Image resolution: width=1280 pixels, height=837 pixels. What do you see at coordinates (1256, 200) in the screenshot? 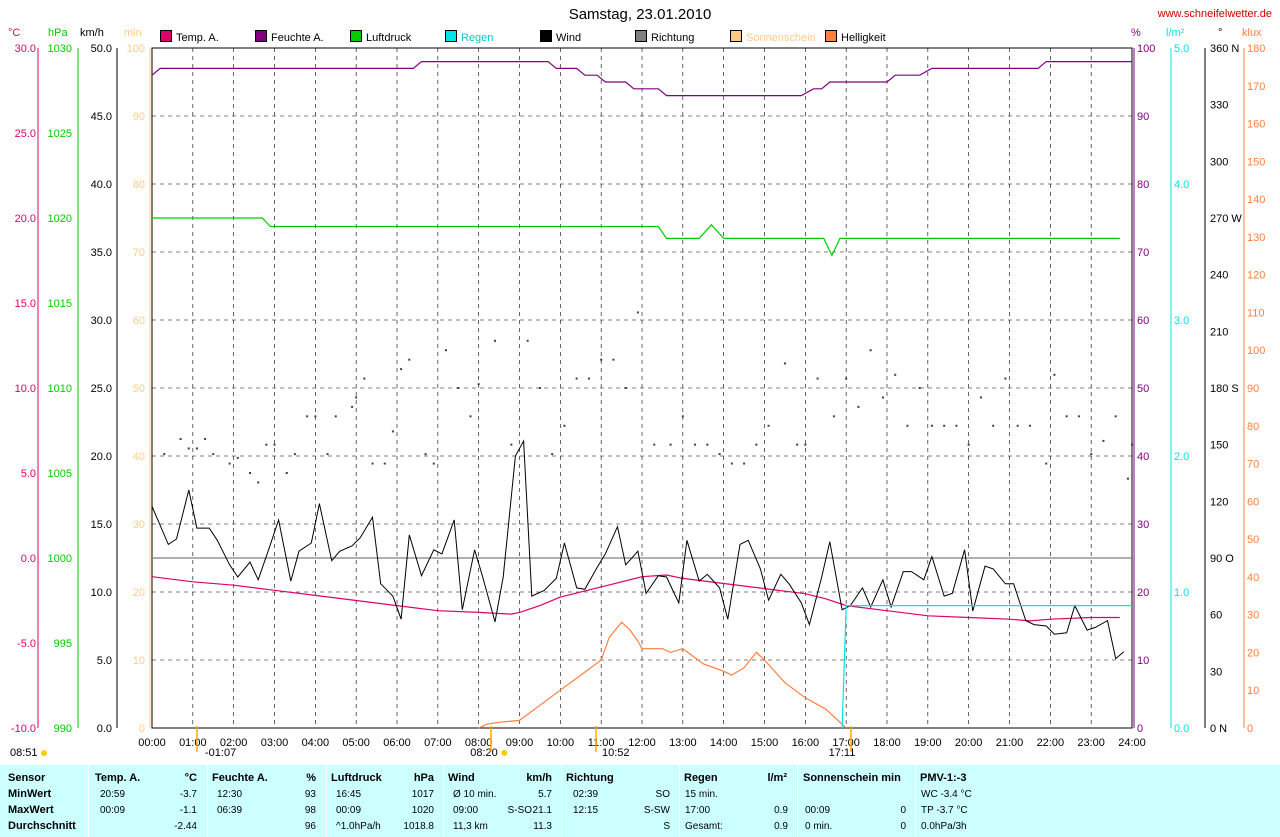
I see `lux-tick-label: 140` at bounding box center [1256, 200].